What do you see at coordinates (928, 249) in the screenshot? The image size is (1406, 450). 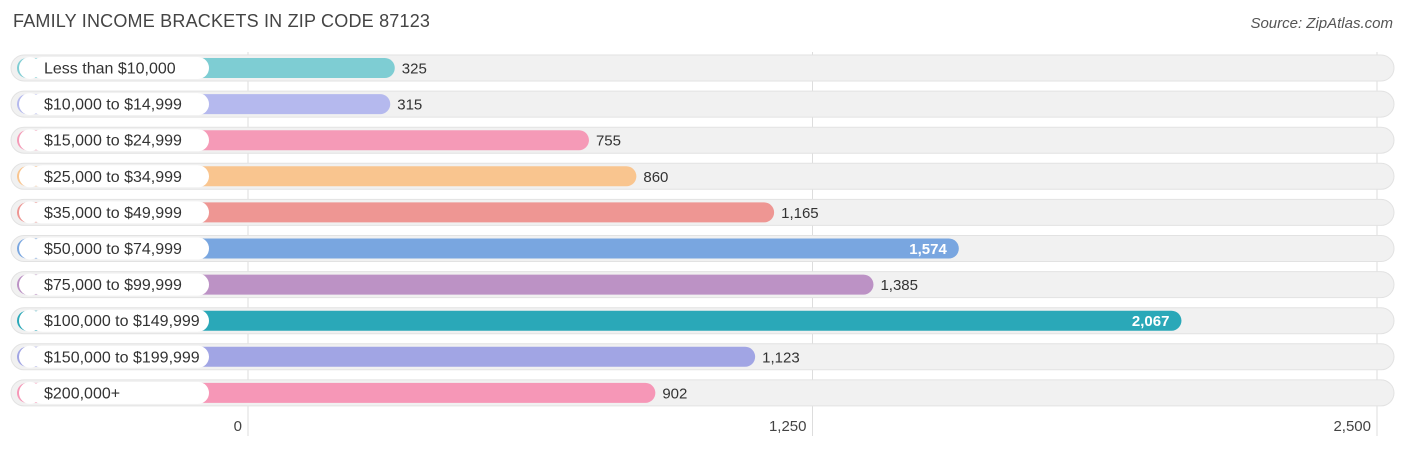 I see `value-label: 1,574` at bounding box center [928, 249].